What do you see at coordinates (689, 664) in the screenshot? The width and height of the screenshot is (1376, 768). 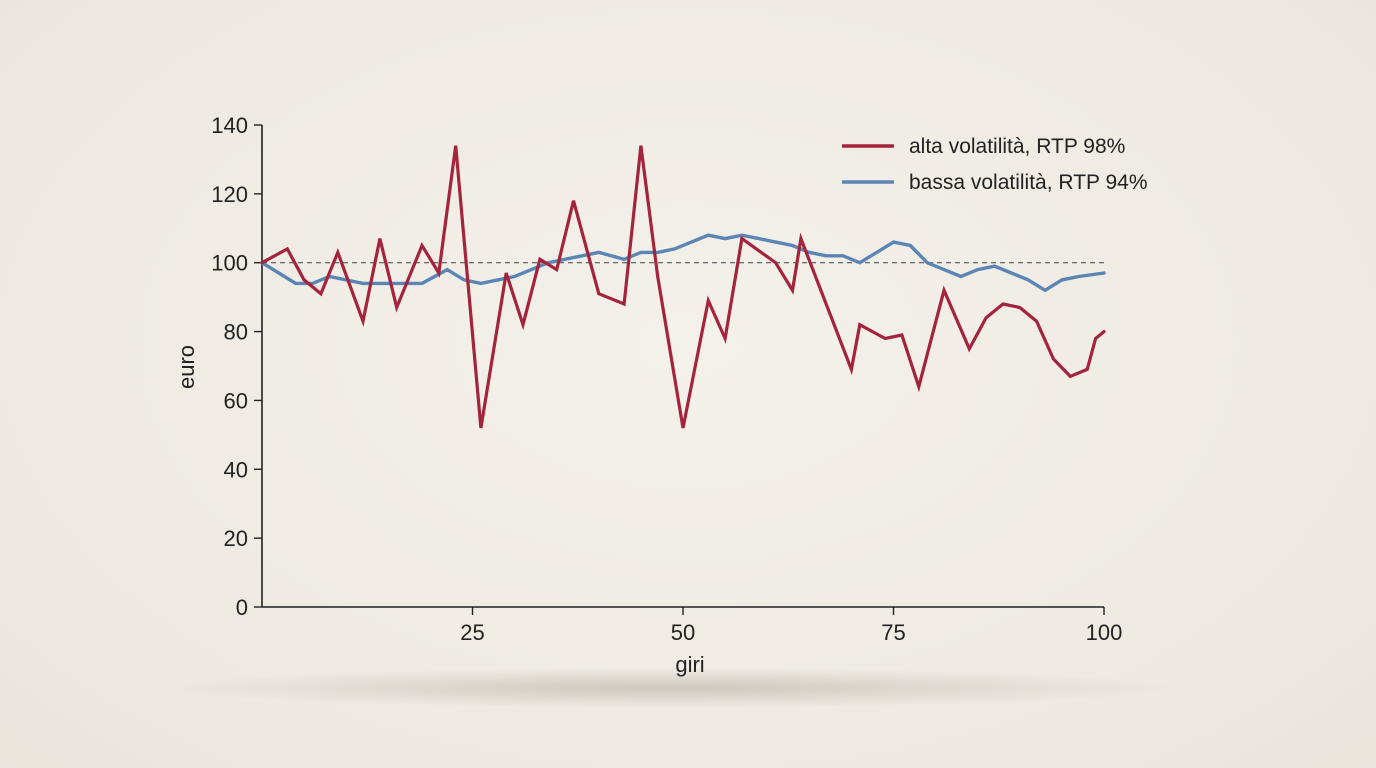 I see `x-axis-label: giri` at bounding box center [689, 664].